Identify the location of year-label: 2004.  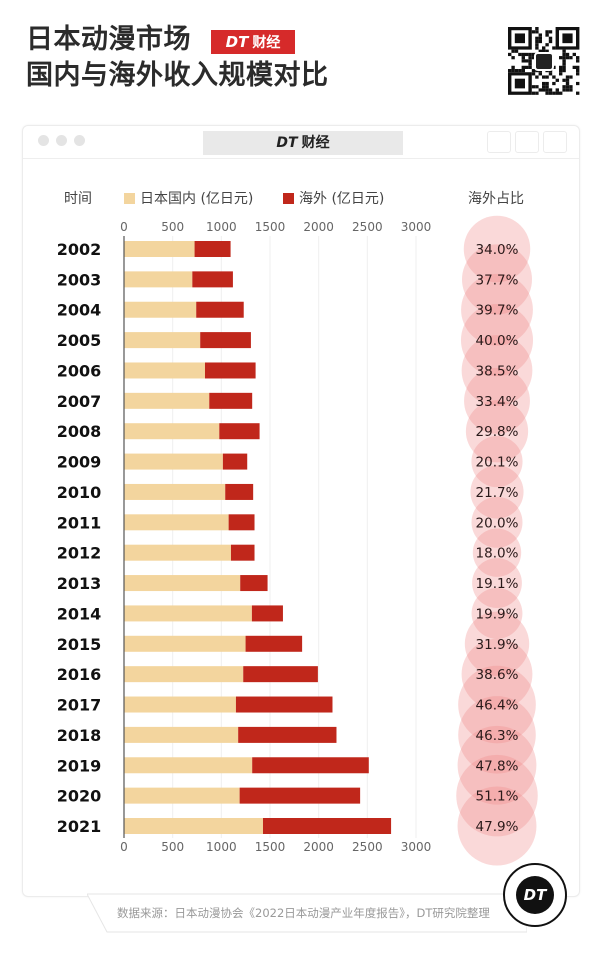
(79, 310).